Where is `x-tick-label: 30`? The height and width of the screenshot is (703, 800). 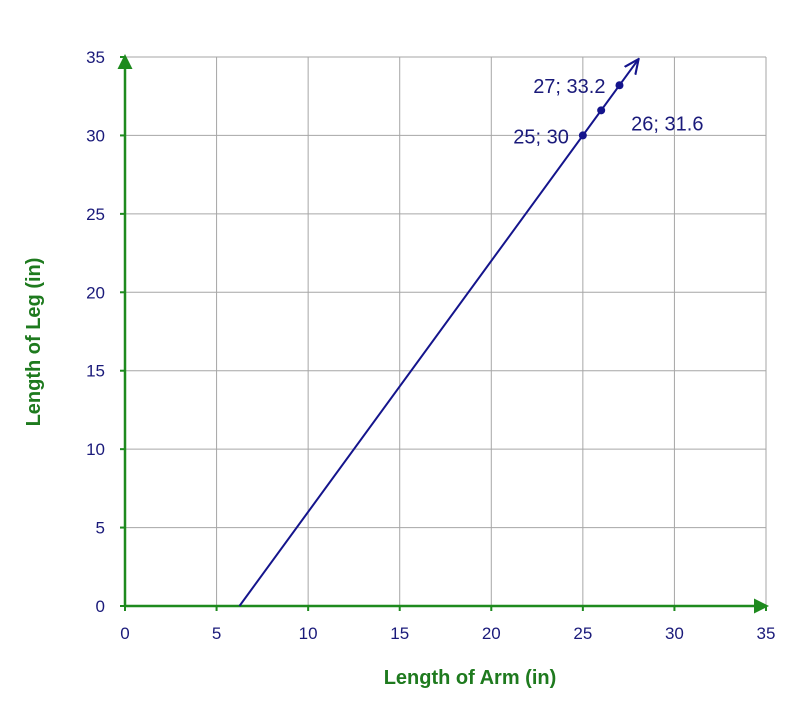 x-tick-label: 30 is located at coordinates (674, 633).